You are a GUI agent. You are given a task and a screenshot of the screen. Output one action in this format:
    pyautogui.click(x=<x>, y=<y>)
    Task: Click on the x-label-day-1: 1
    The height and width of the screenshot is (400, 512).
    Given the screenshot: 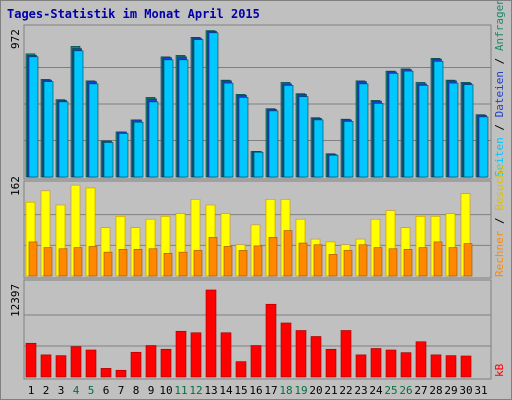 What is the action you would take?
    pyautogui.click(x=31, y=390)
    